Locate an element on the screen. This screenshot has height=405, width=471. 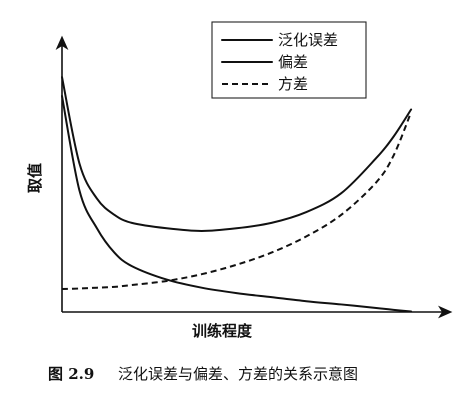
legend-label: 泛化误差 is located at coordinates (308, 40).